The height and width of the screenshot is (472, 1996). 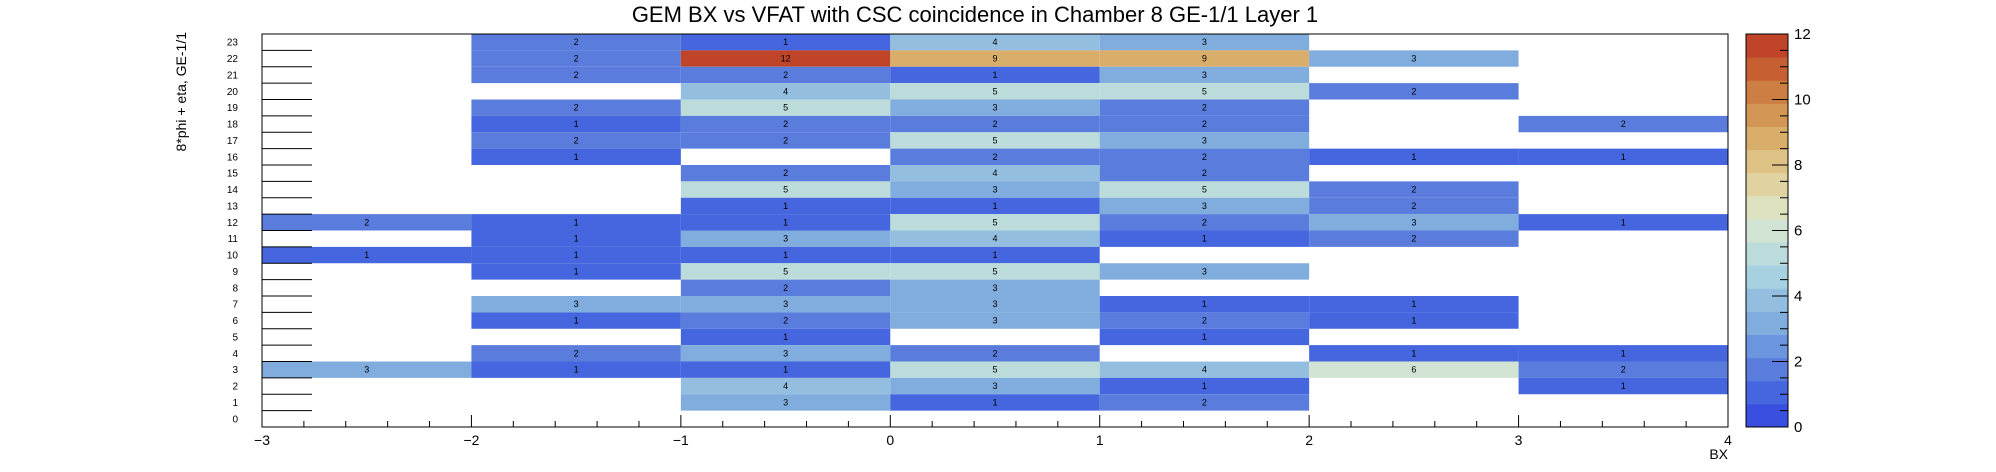 What do you see at coordinates (1798, 296) in the screenshot?
I see `z-tick-label: 4` at bounding box center [1798, 296].